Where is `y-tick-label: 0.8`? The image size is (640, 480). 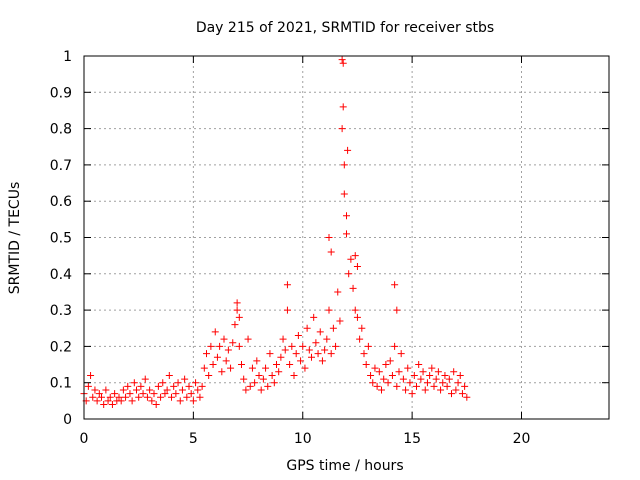
y-tick-label: 0.8 is located at coordinates (61, 130).